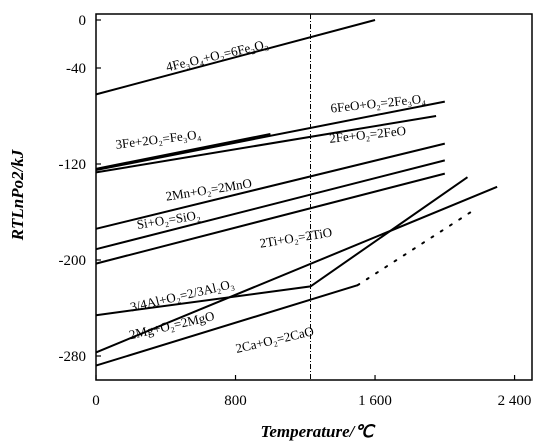 The width and height of the screenshot is (550, 446). What do you see at coordinates (317, 431) in the screenshot?
I see `x-axis-title: Temperature/℃` at bounding box center [317, 431].